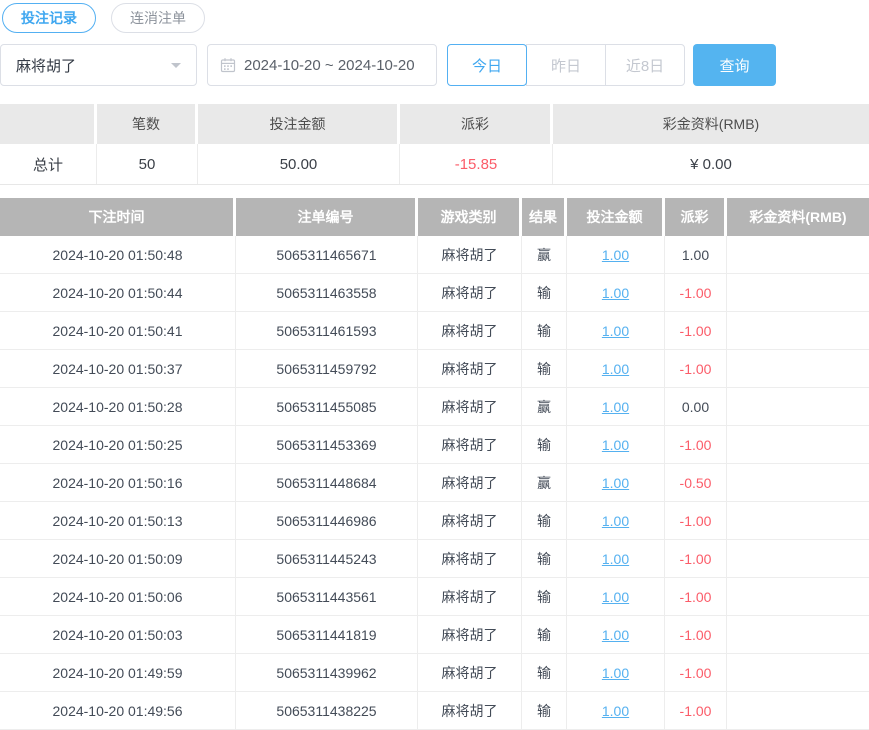 This screenshot has height=730, width=869. What do you see at coordinates (470, 217) in the screenshot?
I see `header-game-type: 游戏类别` at bounding box center [470, 217].